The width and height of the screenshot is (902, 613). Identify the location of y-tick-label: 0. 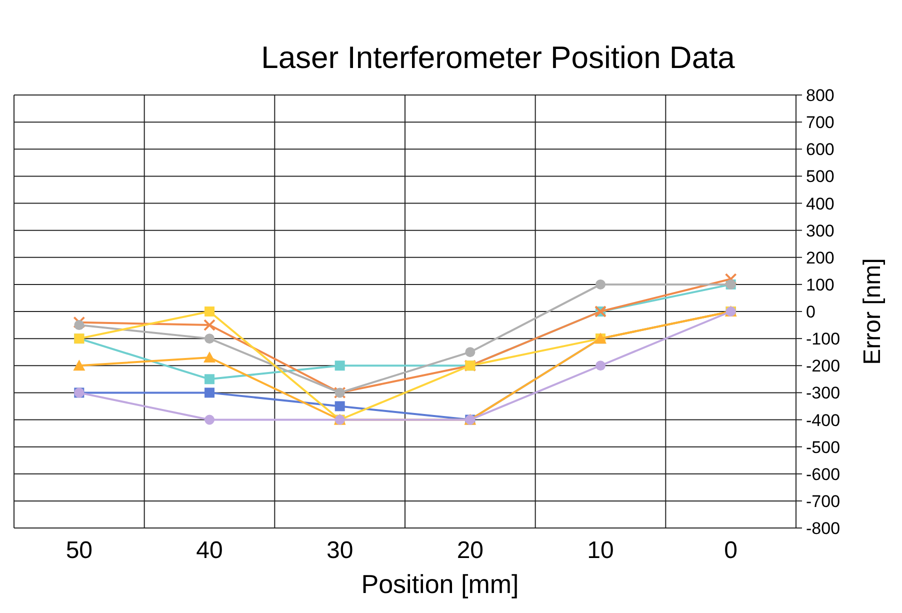
(811, 312).